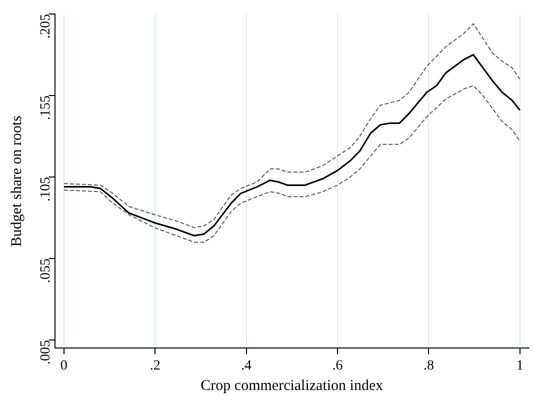 The height and width of the screenshot is (401, 535). I want to click on y-tick-label: .155, so click(46, 108).